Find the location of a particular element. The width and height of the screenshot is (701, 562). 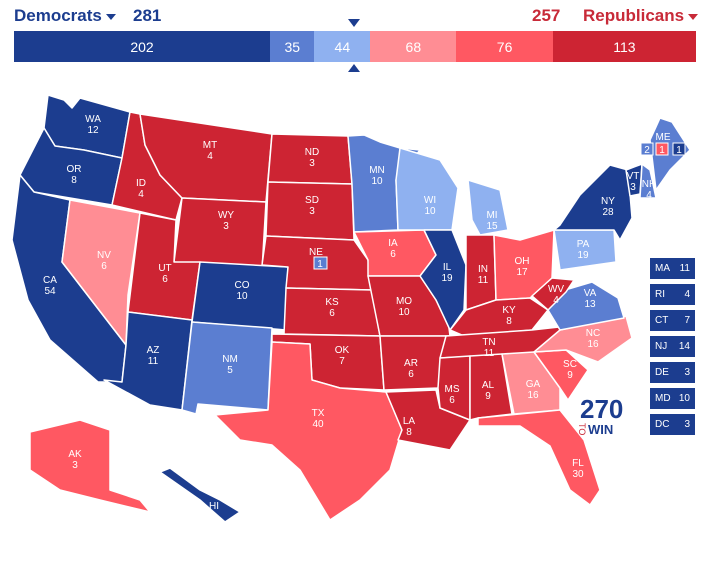

state-ms is located at coordinates (454, 388).